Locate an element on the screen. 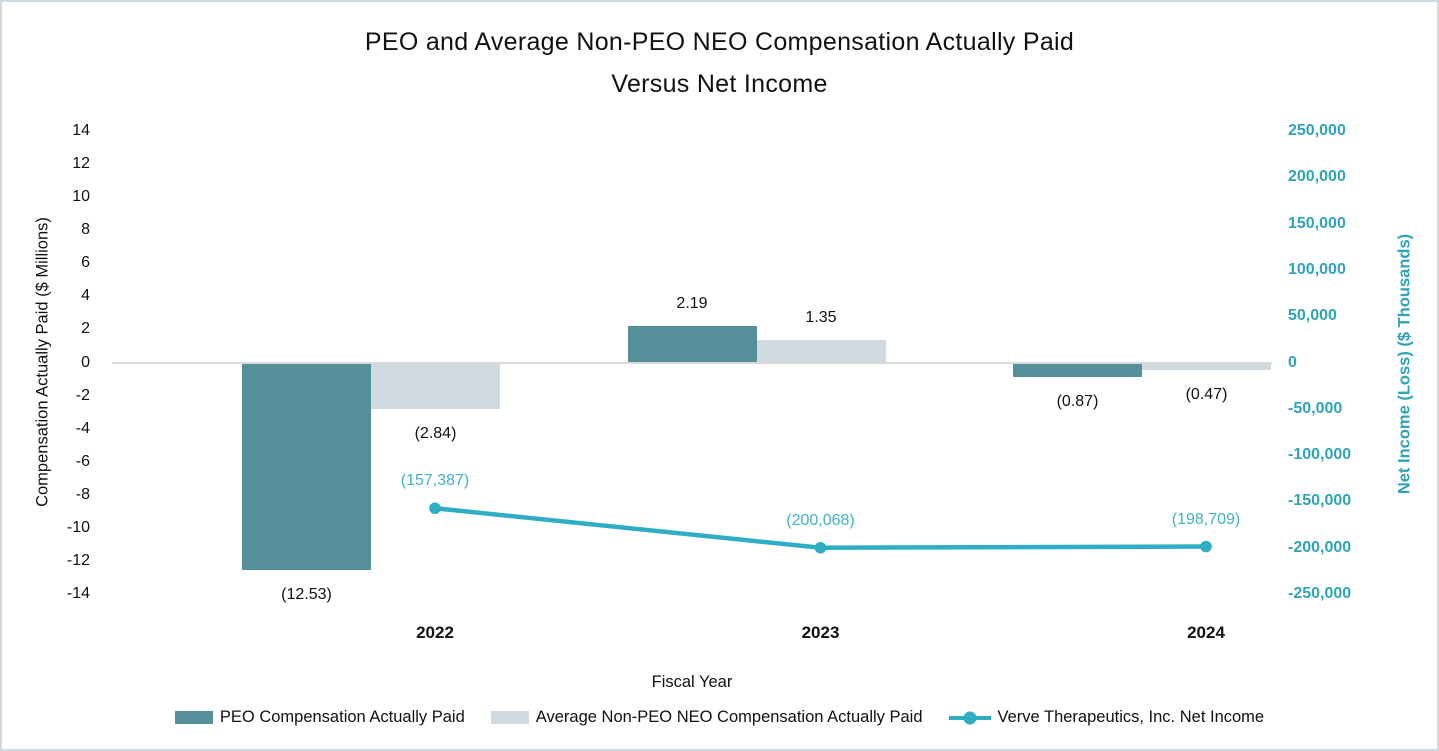  bar-neo-2024 is located at coordinates (1206, 367).